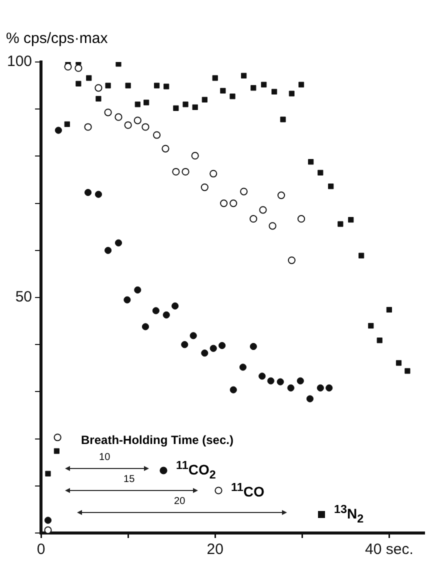 This screenshot has height=566, width=436. I want to click on legend-label: $^{11}$CO, so click(247, 490).